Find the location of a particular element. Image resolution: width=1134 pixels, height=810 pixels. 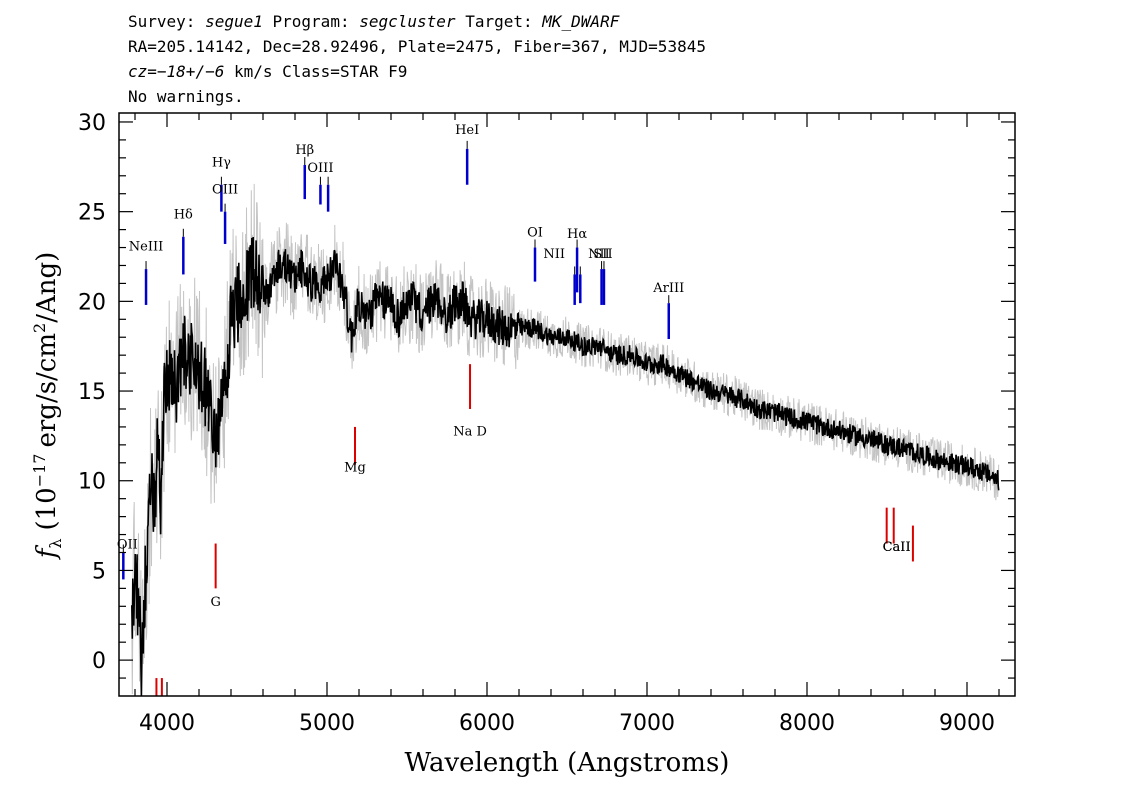

absorption-line-label: CaII is located at coordinates (897, 547).